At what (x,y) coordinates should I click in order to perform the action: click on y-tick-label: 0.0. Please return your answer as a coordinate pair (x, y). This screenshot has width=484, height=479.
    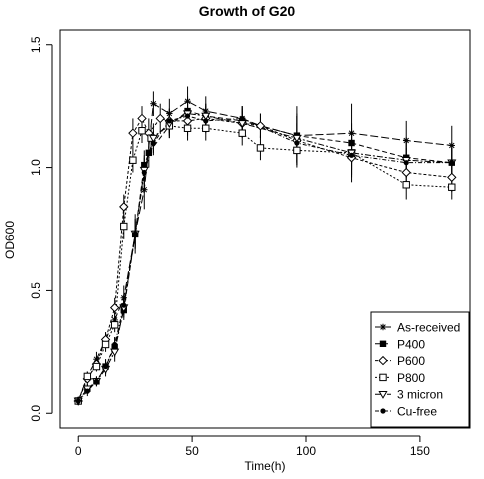
    Looking at the image, I should click on (36, 413).